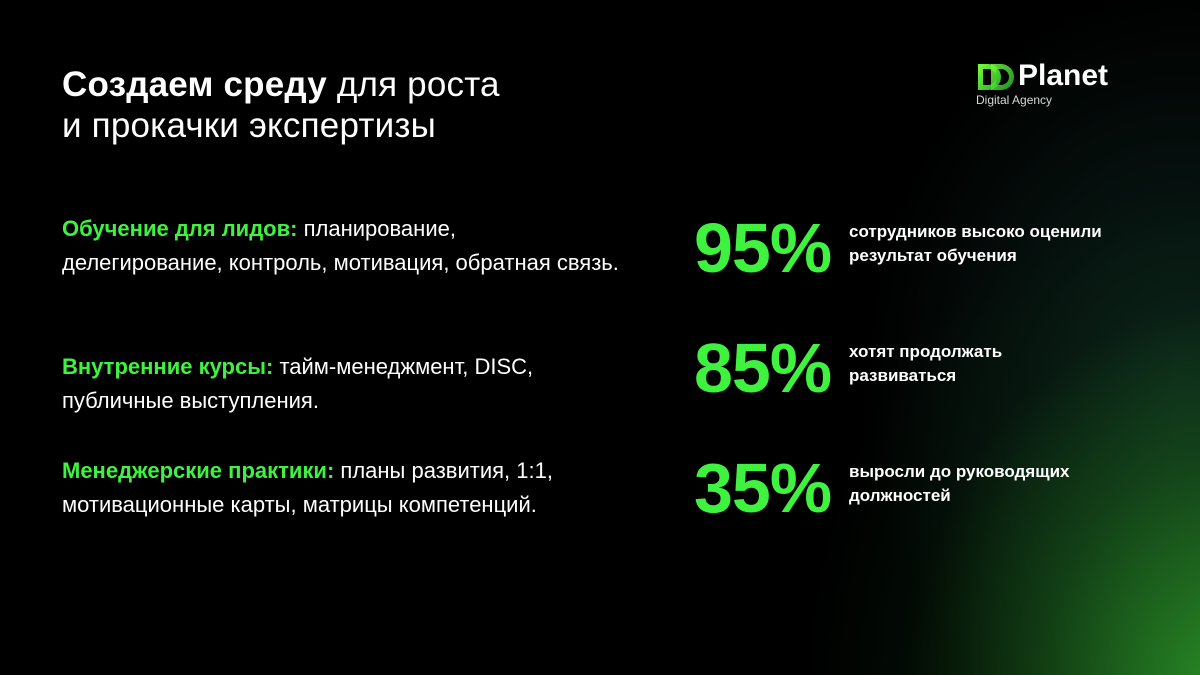 The width and height of the screenshot is (1200, 675). What do you see at coordinates (1014, 100) in the screenshot?
I see `logo-subtitle: Digital Agency` at bounding box center [1014, 100].